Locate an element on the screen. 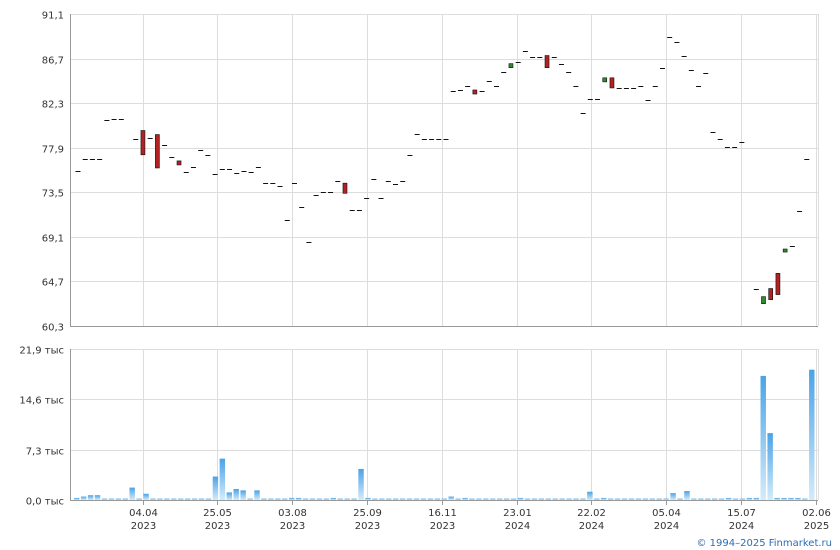 Image resolution: width=840 pixels, height=550 pixels. x-tick-date: 03.08 is located at coordinates (292, 513).